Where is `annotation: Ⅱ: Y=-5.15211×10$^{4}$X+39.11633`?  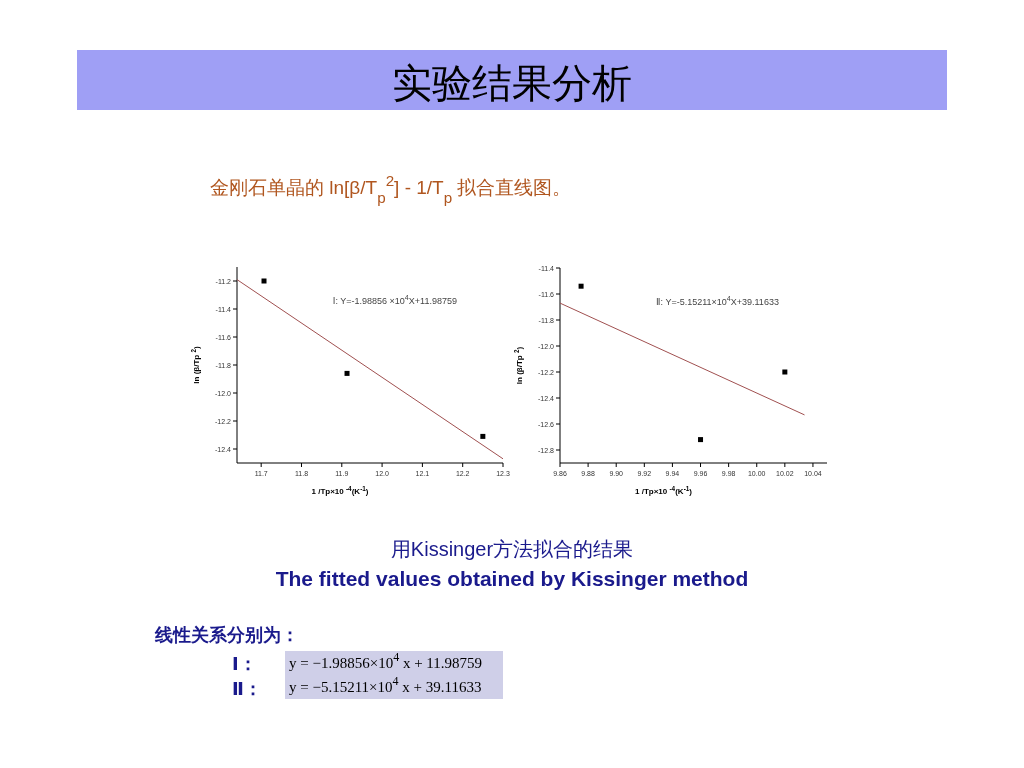
annotation: Ⅱ: Y=-5.15211×10$^{4}$X+39.11633 is located at coordinates (717, 300).